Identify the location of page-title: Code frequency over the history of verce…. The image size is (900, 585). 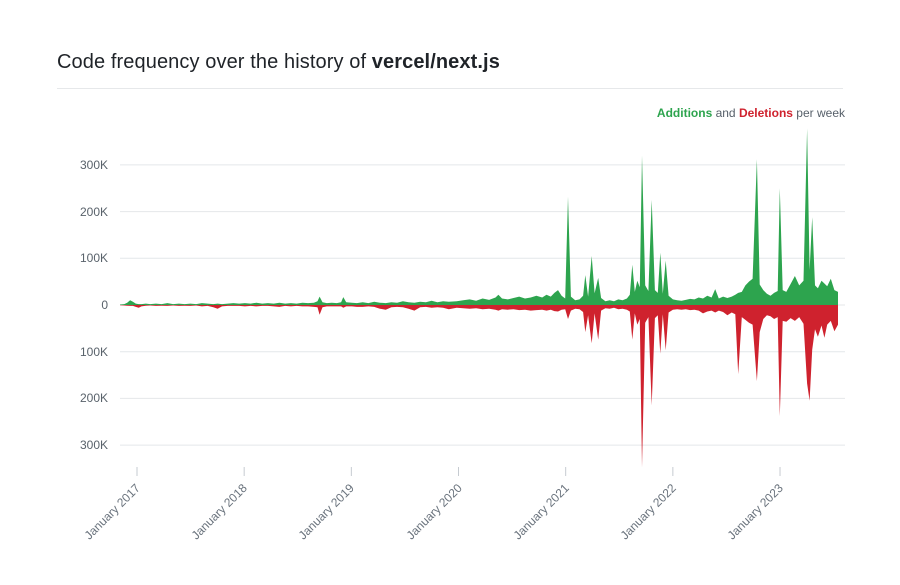
(278, 62).